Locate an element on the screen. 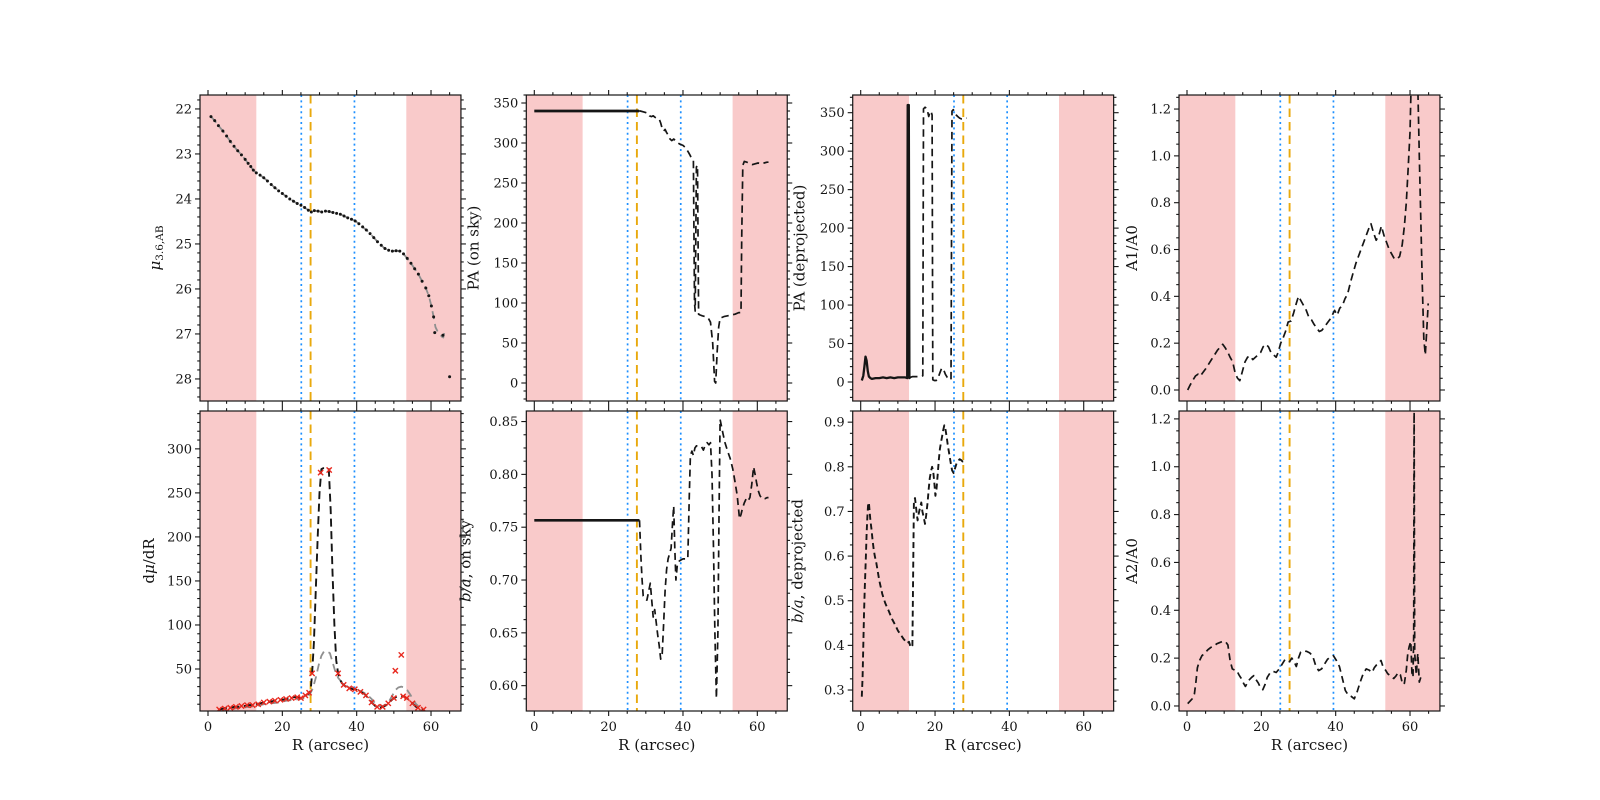 This screenshot has width=1600, height=800. y-tick-label: 0.7 is located at coordinates (834, 512).